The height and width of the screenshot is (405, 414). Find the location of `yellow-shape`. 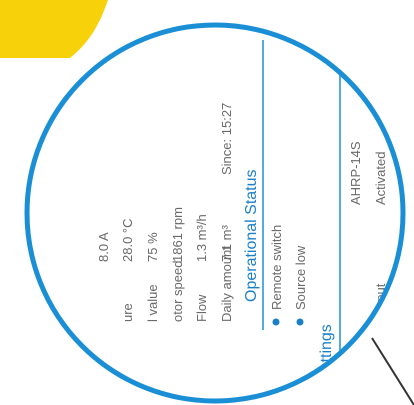

yellow-shape is located at coordinates (54, 29).